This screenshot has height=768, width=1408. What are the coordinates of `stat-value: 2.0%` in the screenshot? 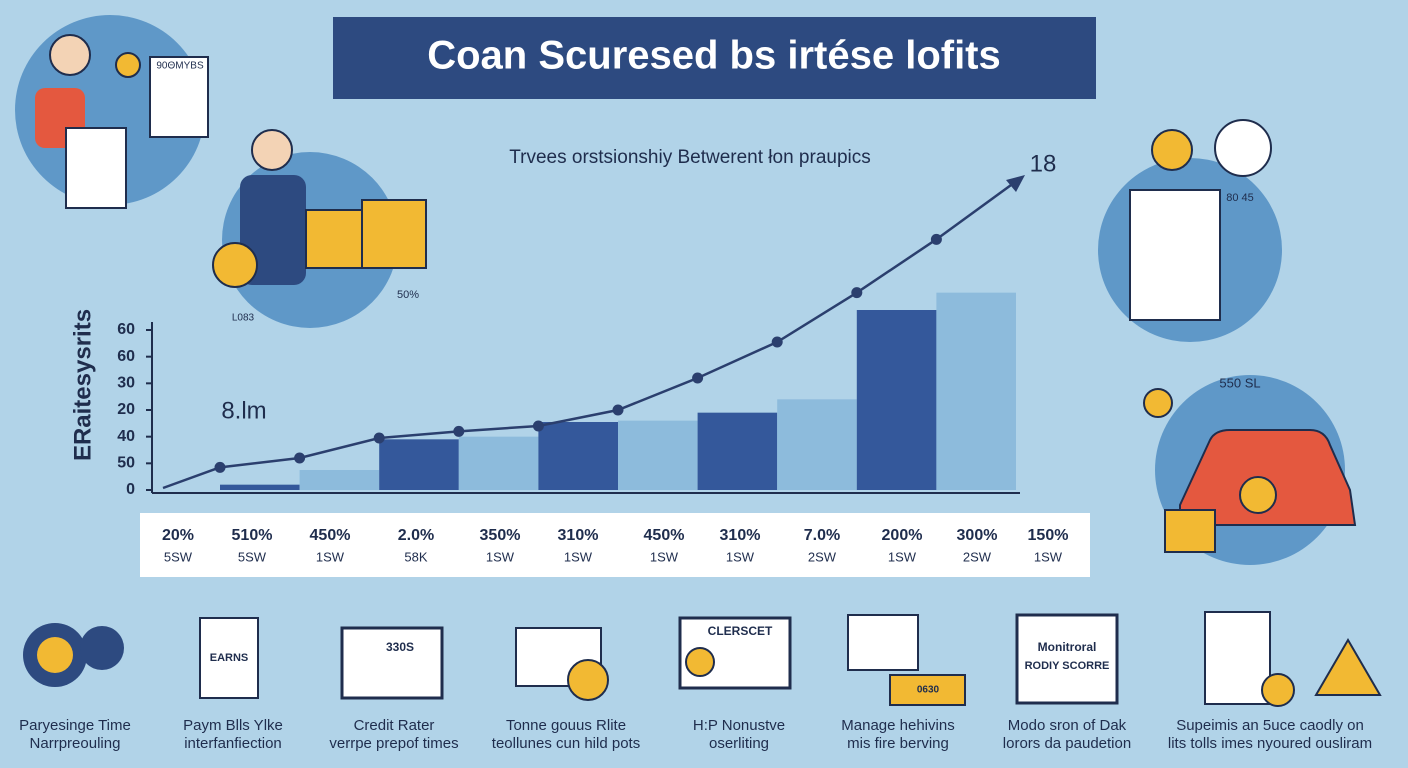 It's located at (416, 535).